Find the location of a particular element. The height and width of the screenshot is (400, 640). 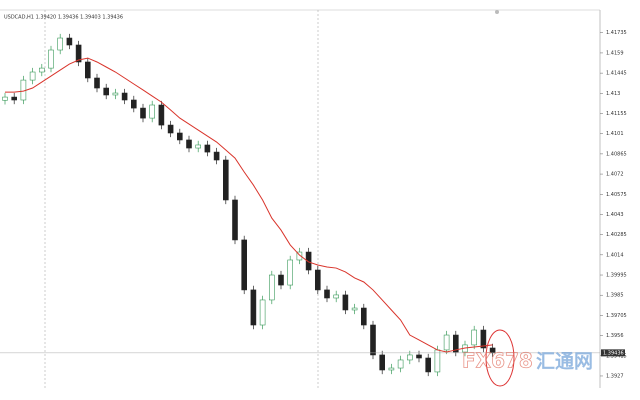

current-price-label: 1.39436 is located at coordinates (613, 353).